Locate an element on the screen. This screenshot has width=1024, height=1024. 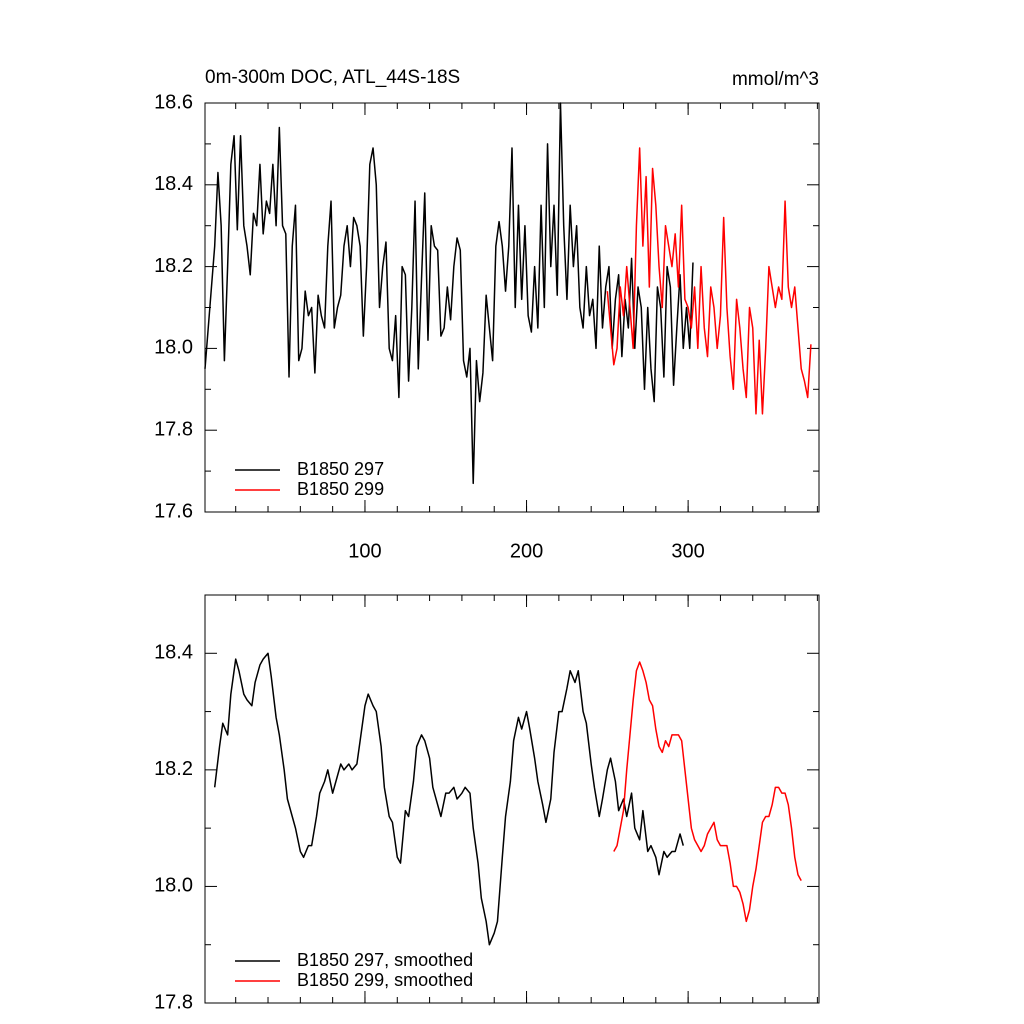
chart-title: 0m-300m DOC, ATL_44S-18S is located at coordinates (332, 77).